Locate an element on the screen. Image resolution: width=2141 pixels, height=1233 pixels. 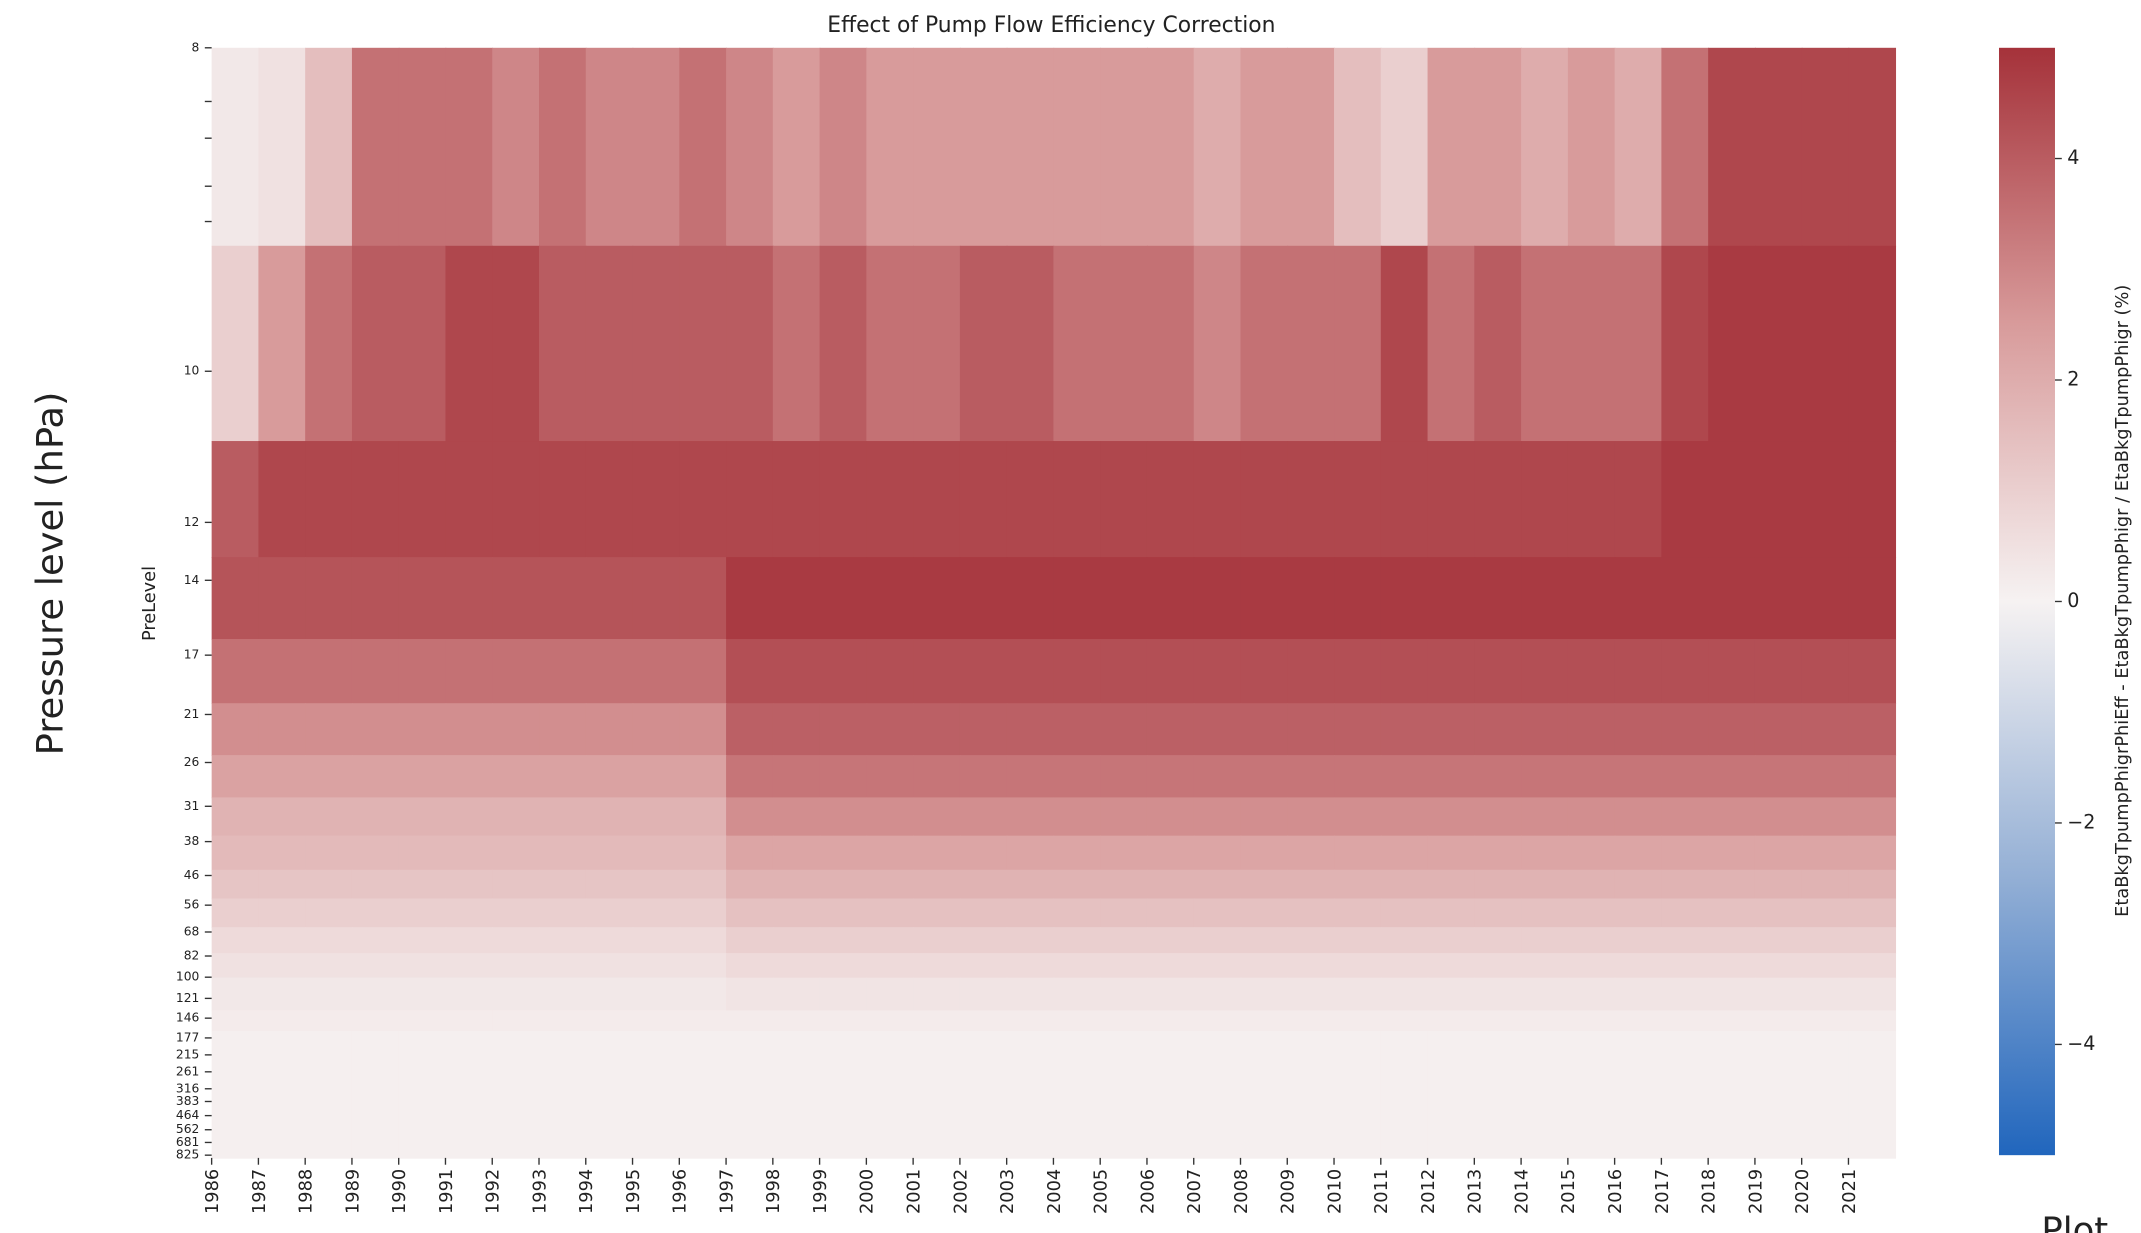
x-tick-label: 1994 is located at coordinates (587, 1191).